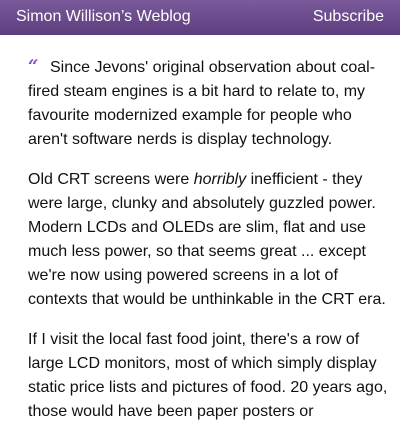 The image size is (400, 440). Describe the element at coordinates (103, 16) in the screenshot. I see `site-title-link: Simon Willison’s Weblog` at that location.